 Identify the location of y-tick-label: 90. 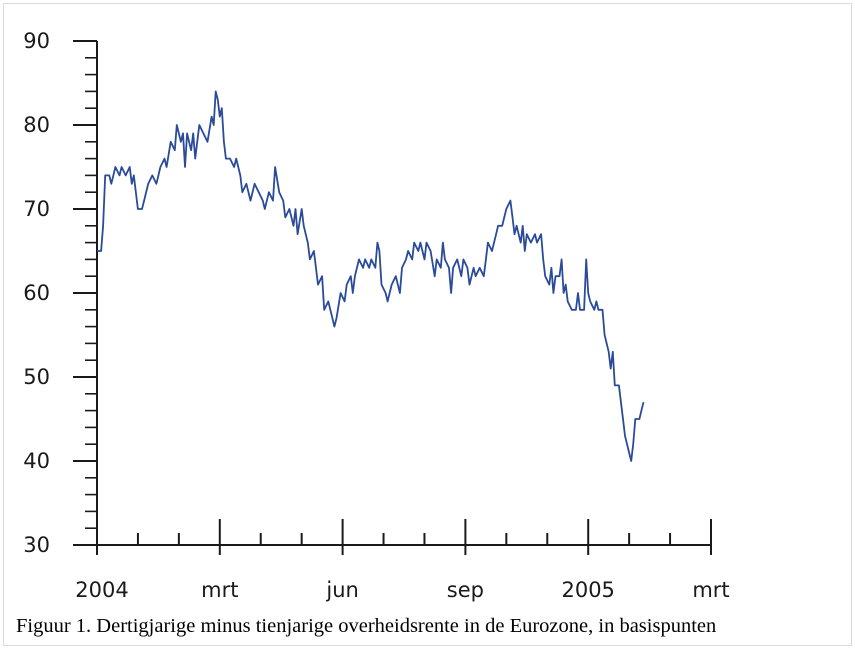
(36, 41).